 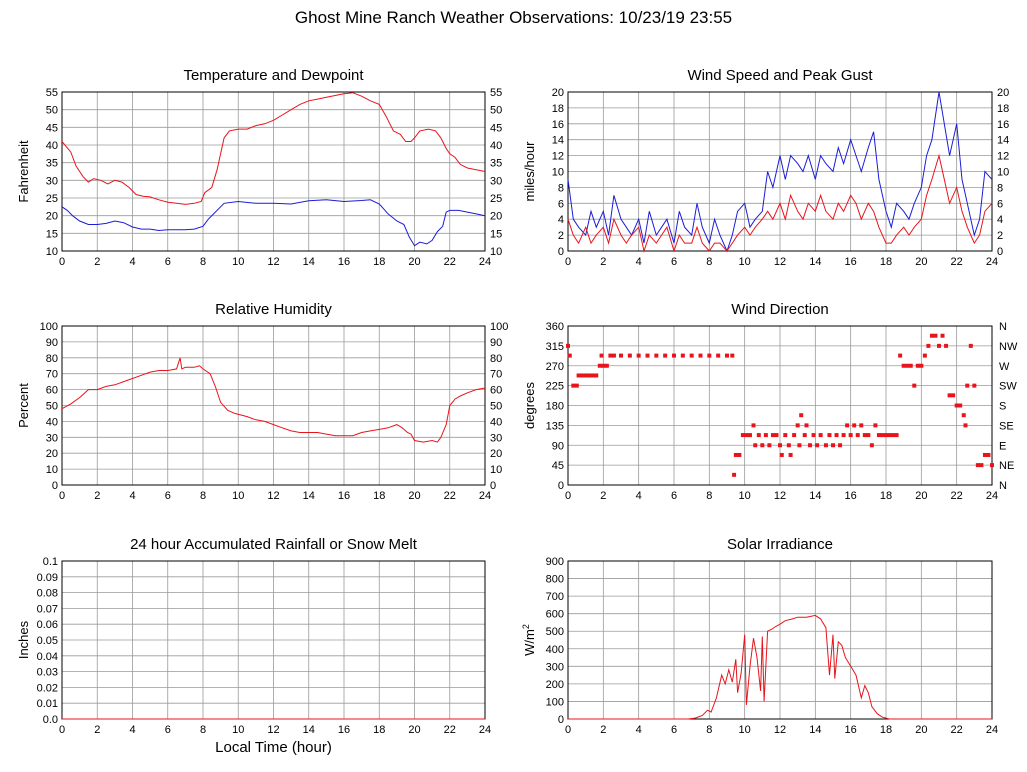 I want to click on compass-label: NW, so click(x=1008, y=347).